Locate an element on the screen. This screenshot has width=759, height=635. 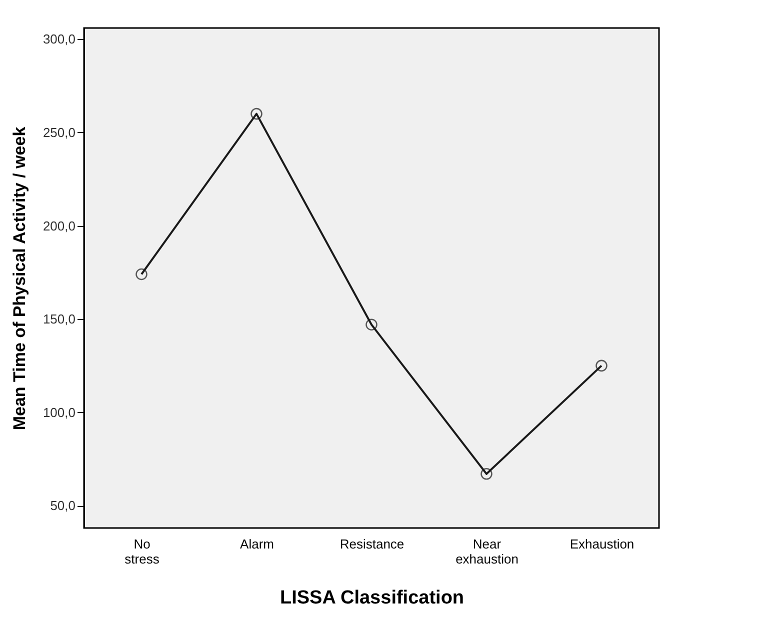
y-tick-label: 200,0 is located at coordinates (59, 226).